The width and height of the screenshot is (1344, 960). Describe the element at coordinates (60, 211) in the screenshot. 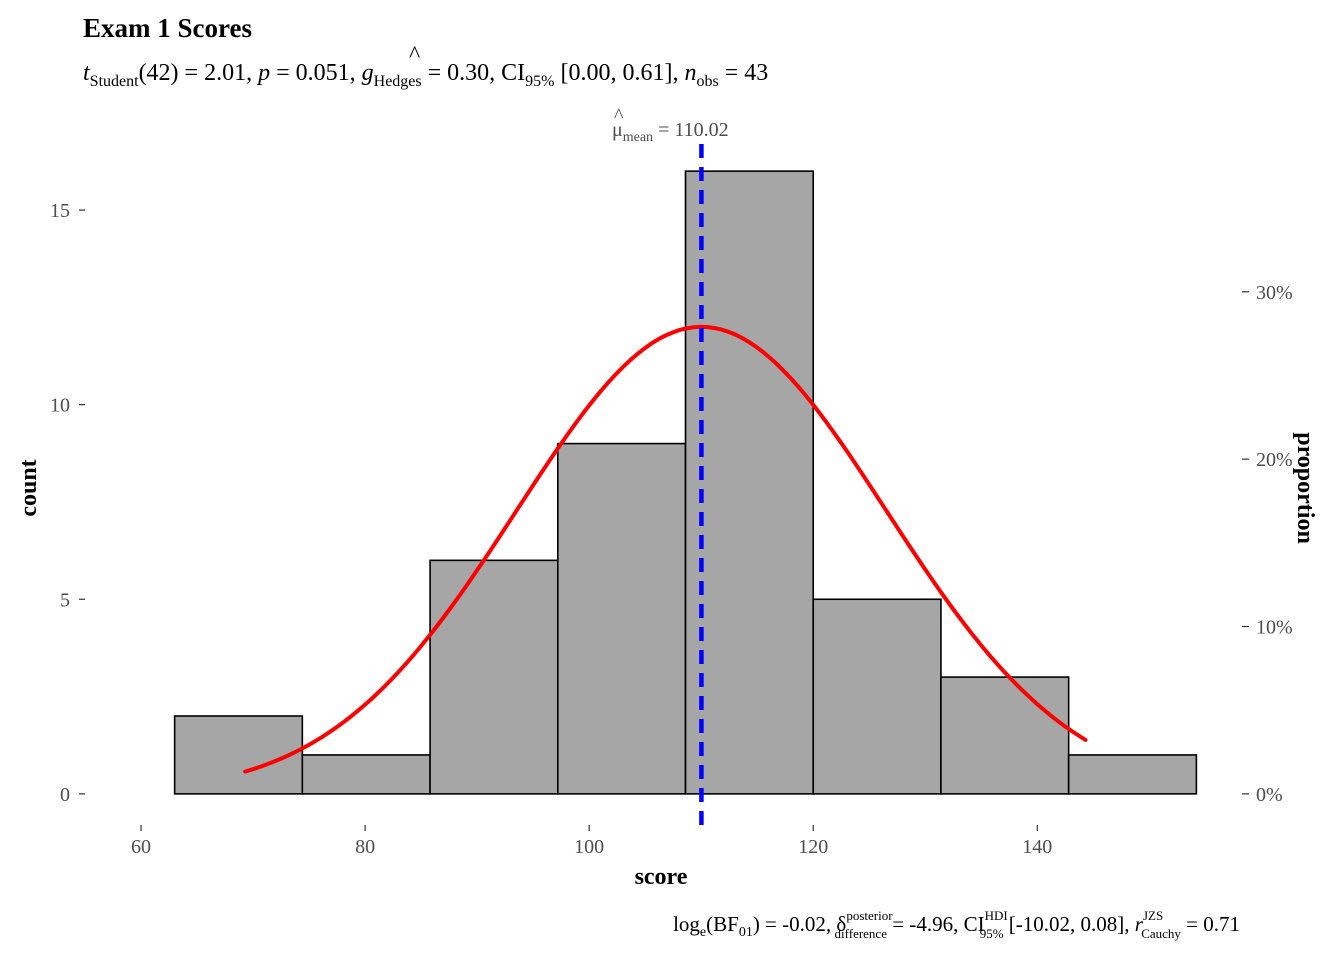

I see `y-tick-label-15: 15` at that location.